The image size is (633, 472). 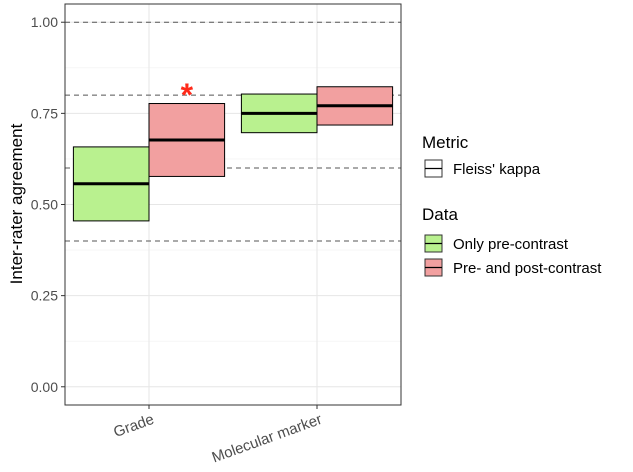 What do you see at coordinates (44, 205) in the screenshot?
I see `y-tick-label: 0.50` at bounding box center [44, 205].